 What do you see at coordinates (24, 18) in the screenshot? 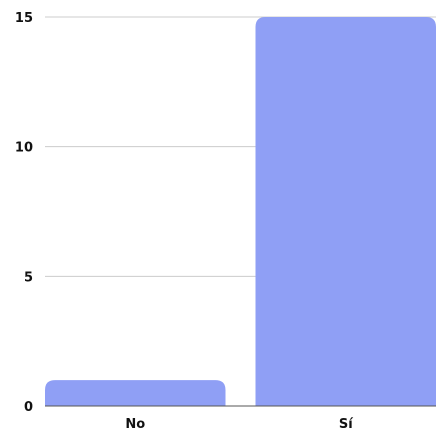
I see `y-tick-label: 15` at bounding box center [24, 18].